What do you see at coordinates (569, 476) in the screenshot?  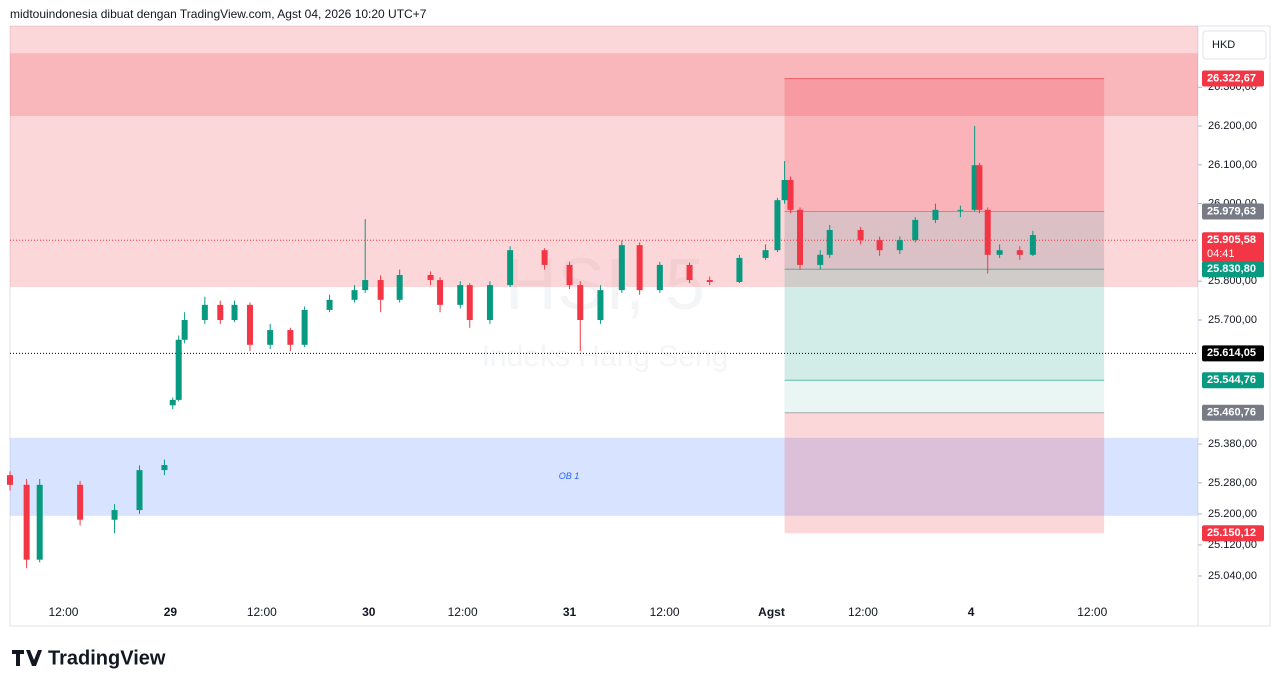 I see `zone-label: OB 1` at bounding box center [569, 476].